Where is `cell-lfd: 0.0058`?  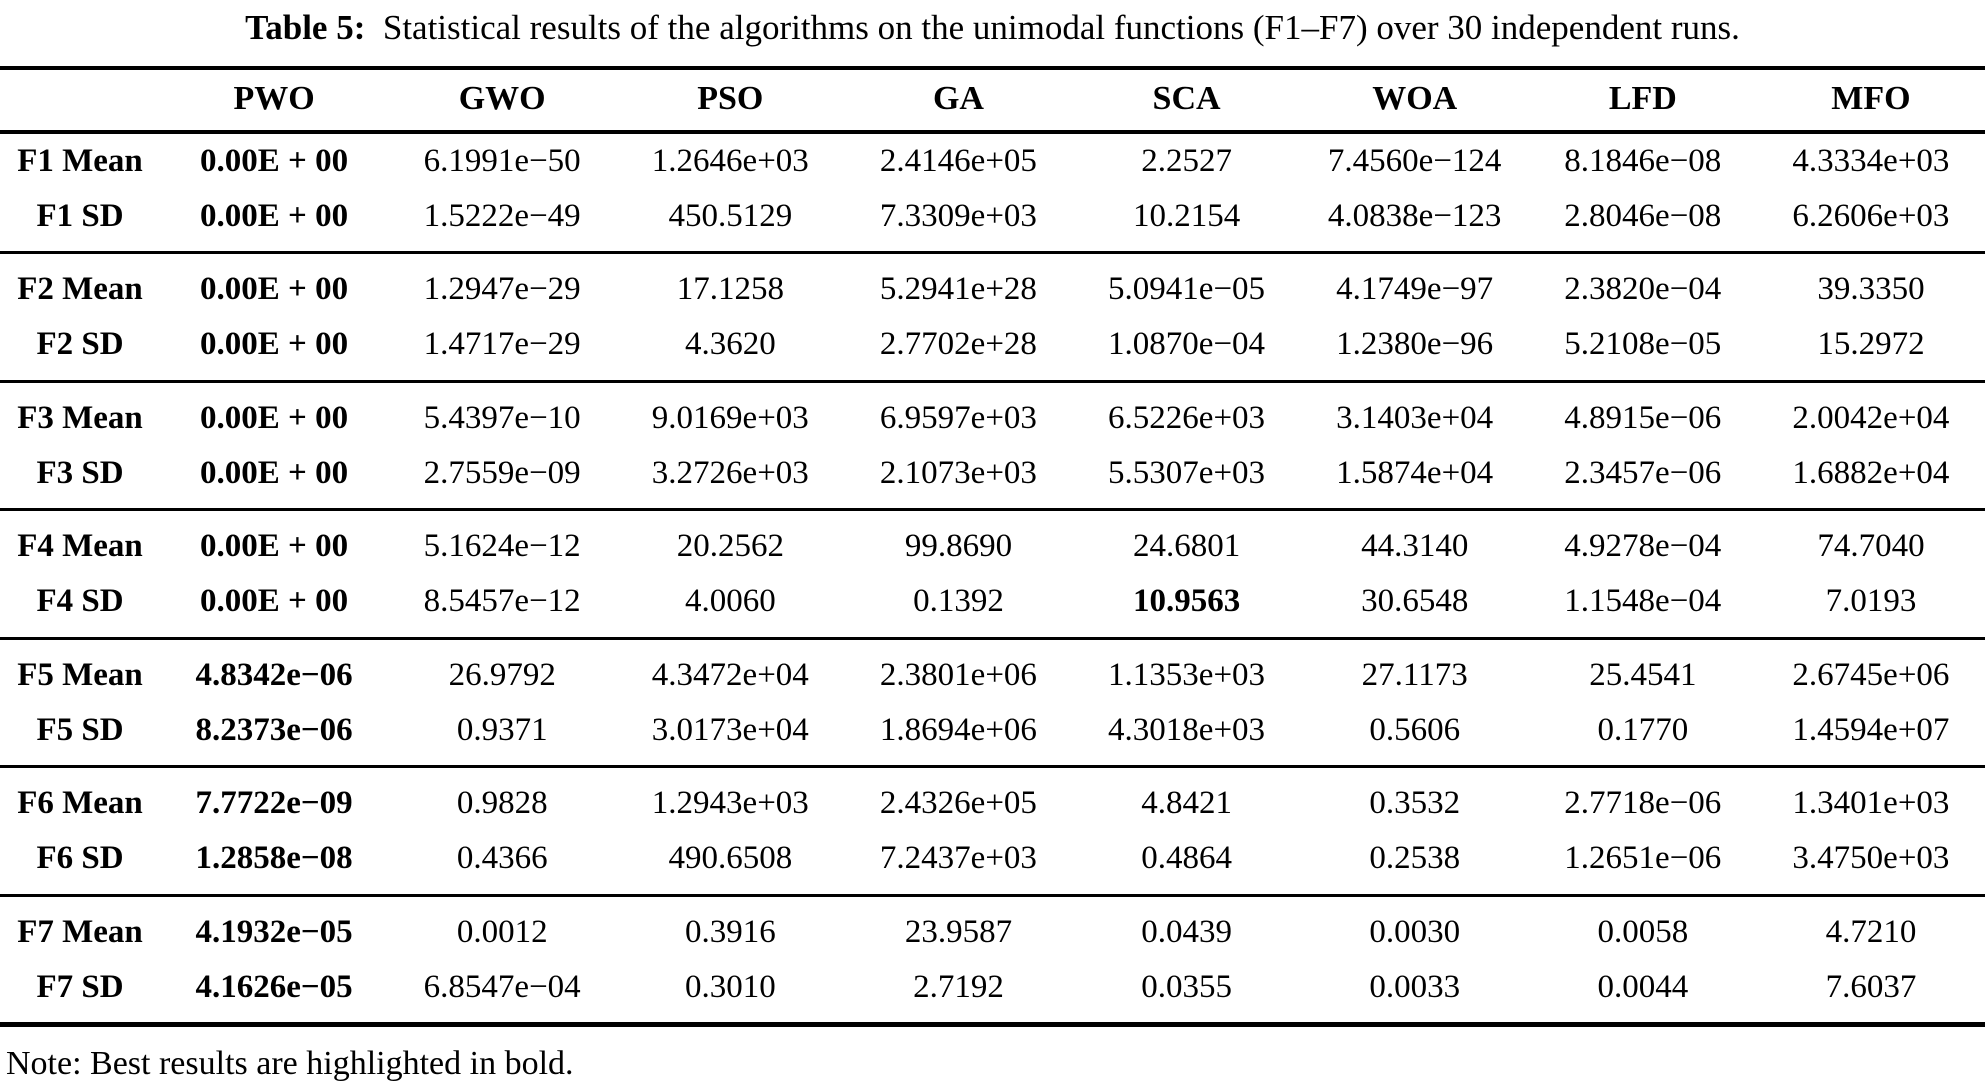
cell-lfd: 0.0058 is located at coordinates (1642, 926).